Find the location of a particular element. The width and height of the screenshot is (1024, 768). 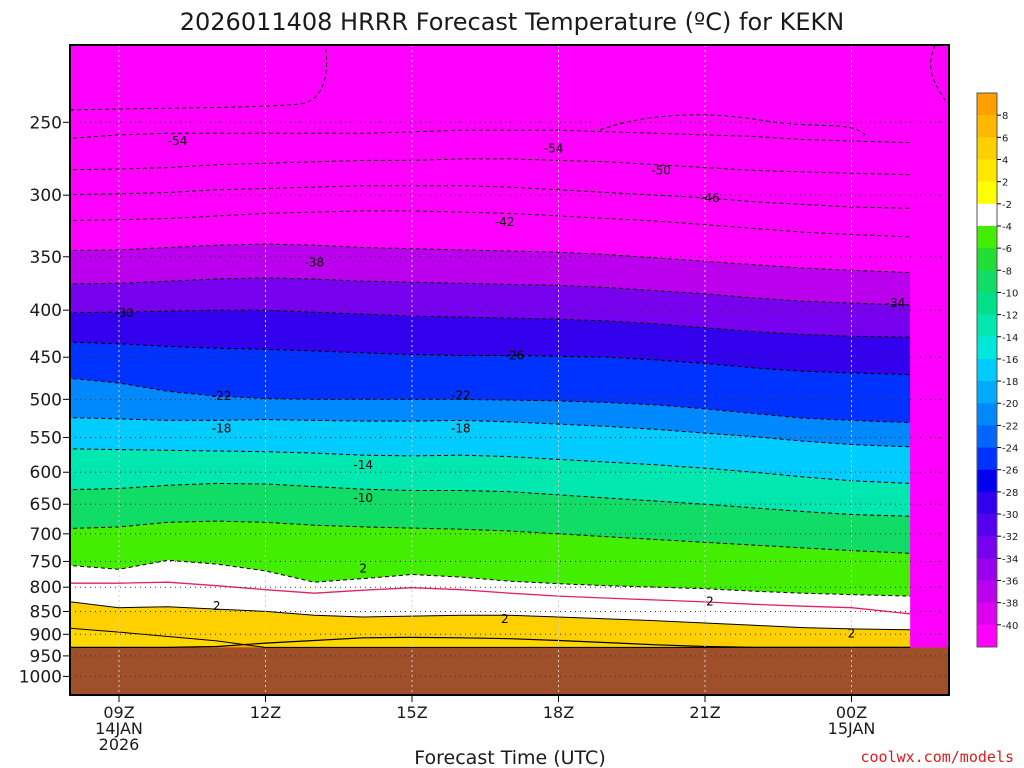

y-tick-label: 850 is located at coordinates (46, 612).